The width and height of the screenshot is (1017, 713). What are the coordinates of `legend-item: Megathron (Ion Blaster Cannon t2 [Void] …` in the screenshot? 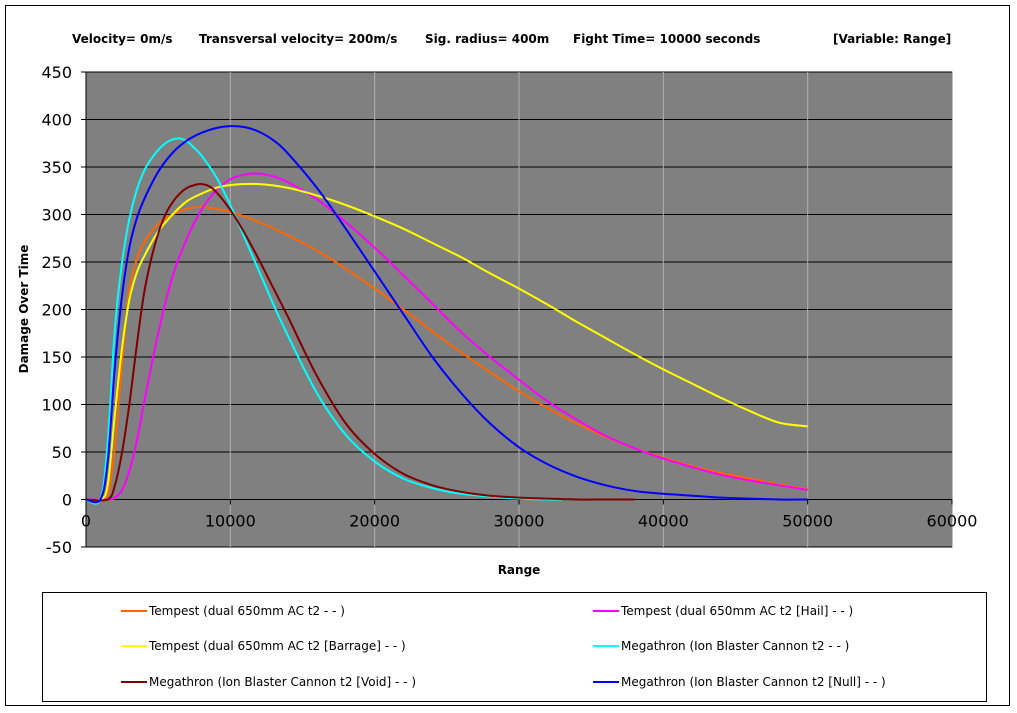 It's located at (268, 682).